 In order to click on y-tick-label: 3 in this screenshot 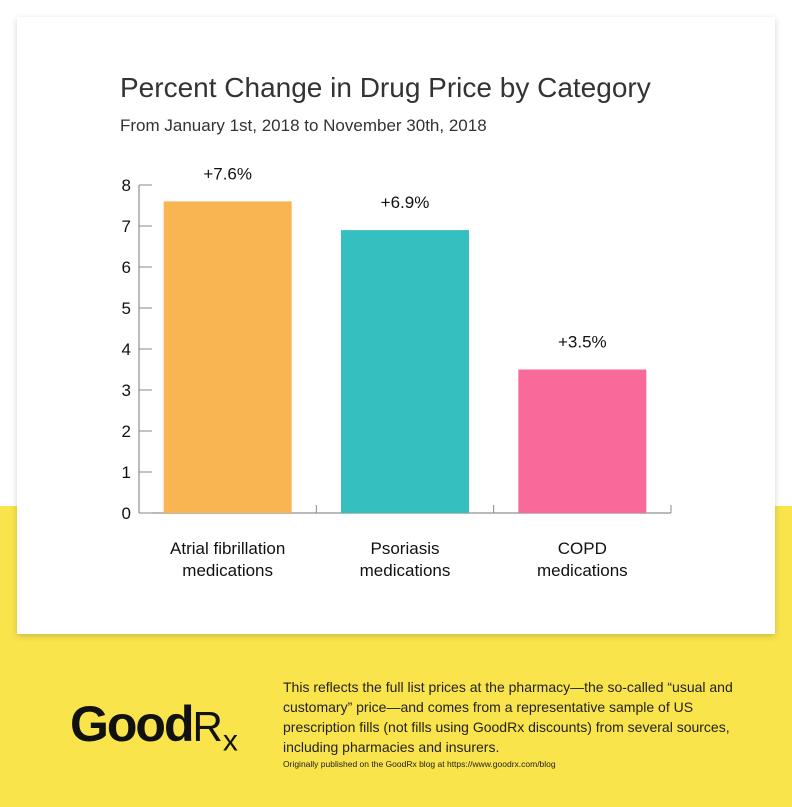, I will do `click(126, 390)`.